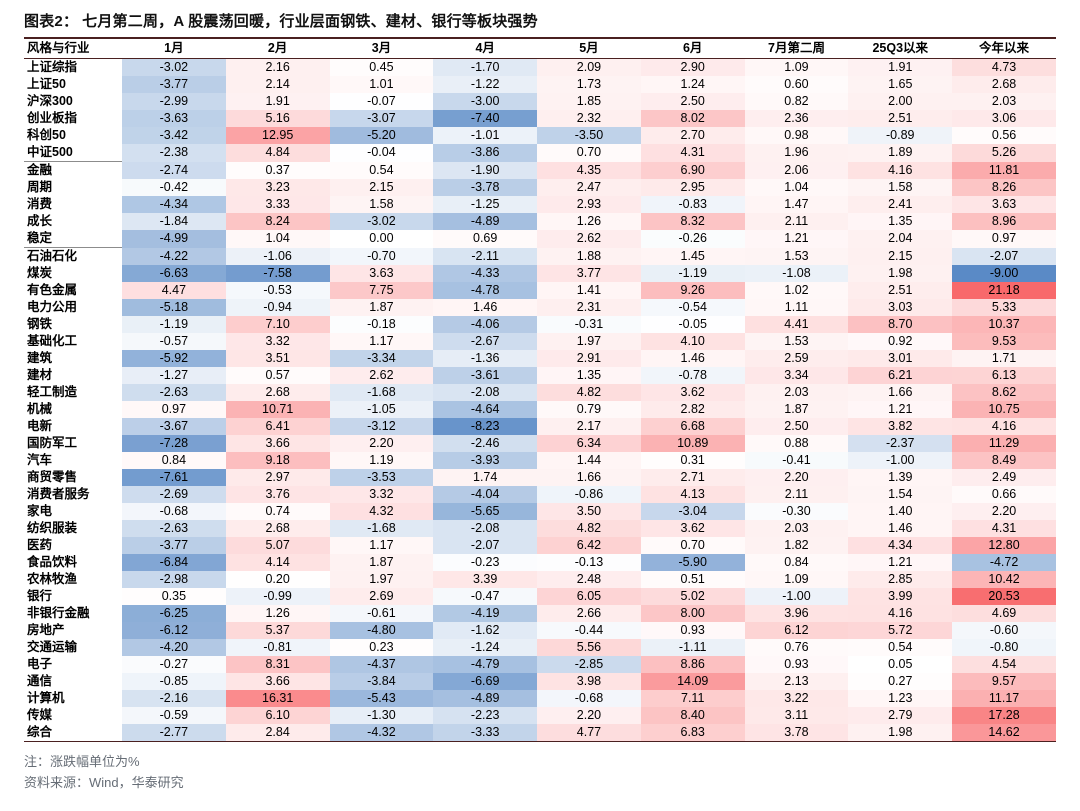 Image resolution: width=1080 pixels, height=811 pixels. What do you see at coordinates (277, 84) in the screenshot?
I see `value-cell: 2.14` at bounding box center [277, 84].